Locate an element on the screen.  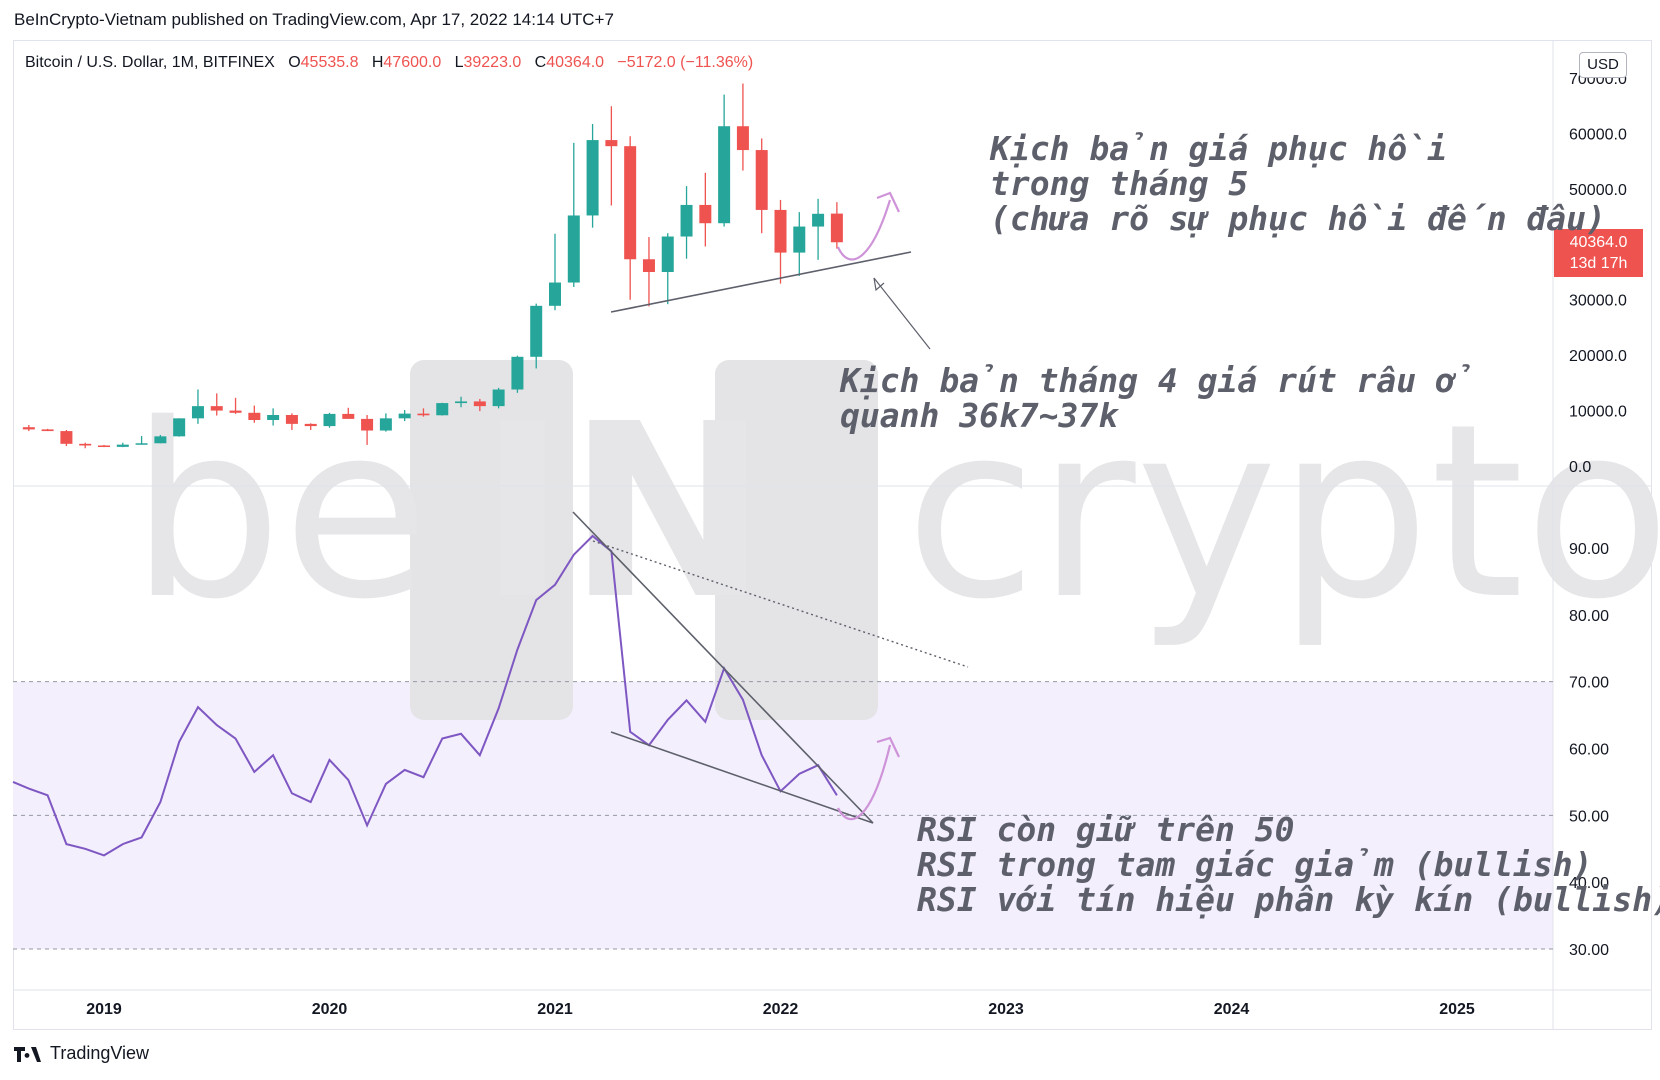
rsi-recovery-arrow is located at coordinates (864, 782).